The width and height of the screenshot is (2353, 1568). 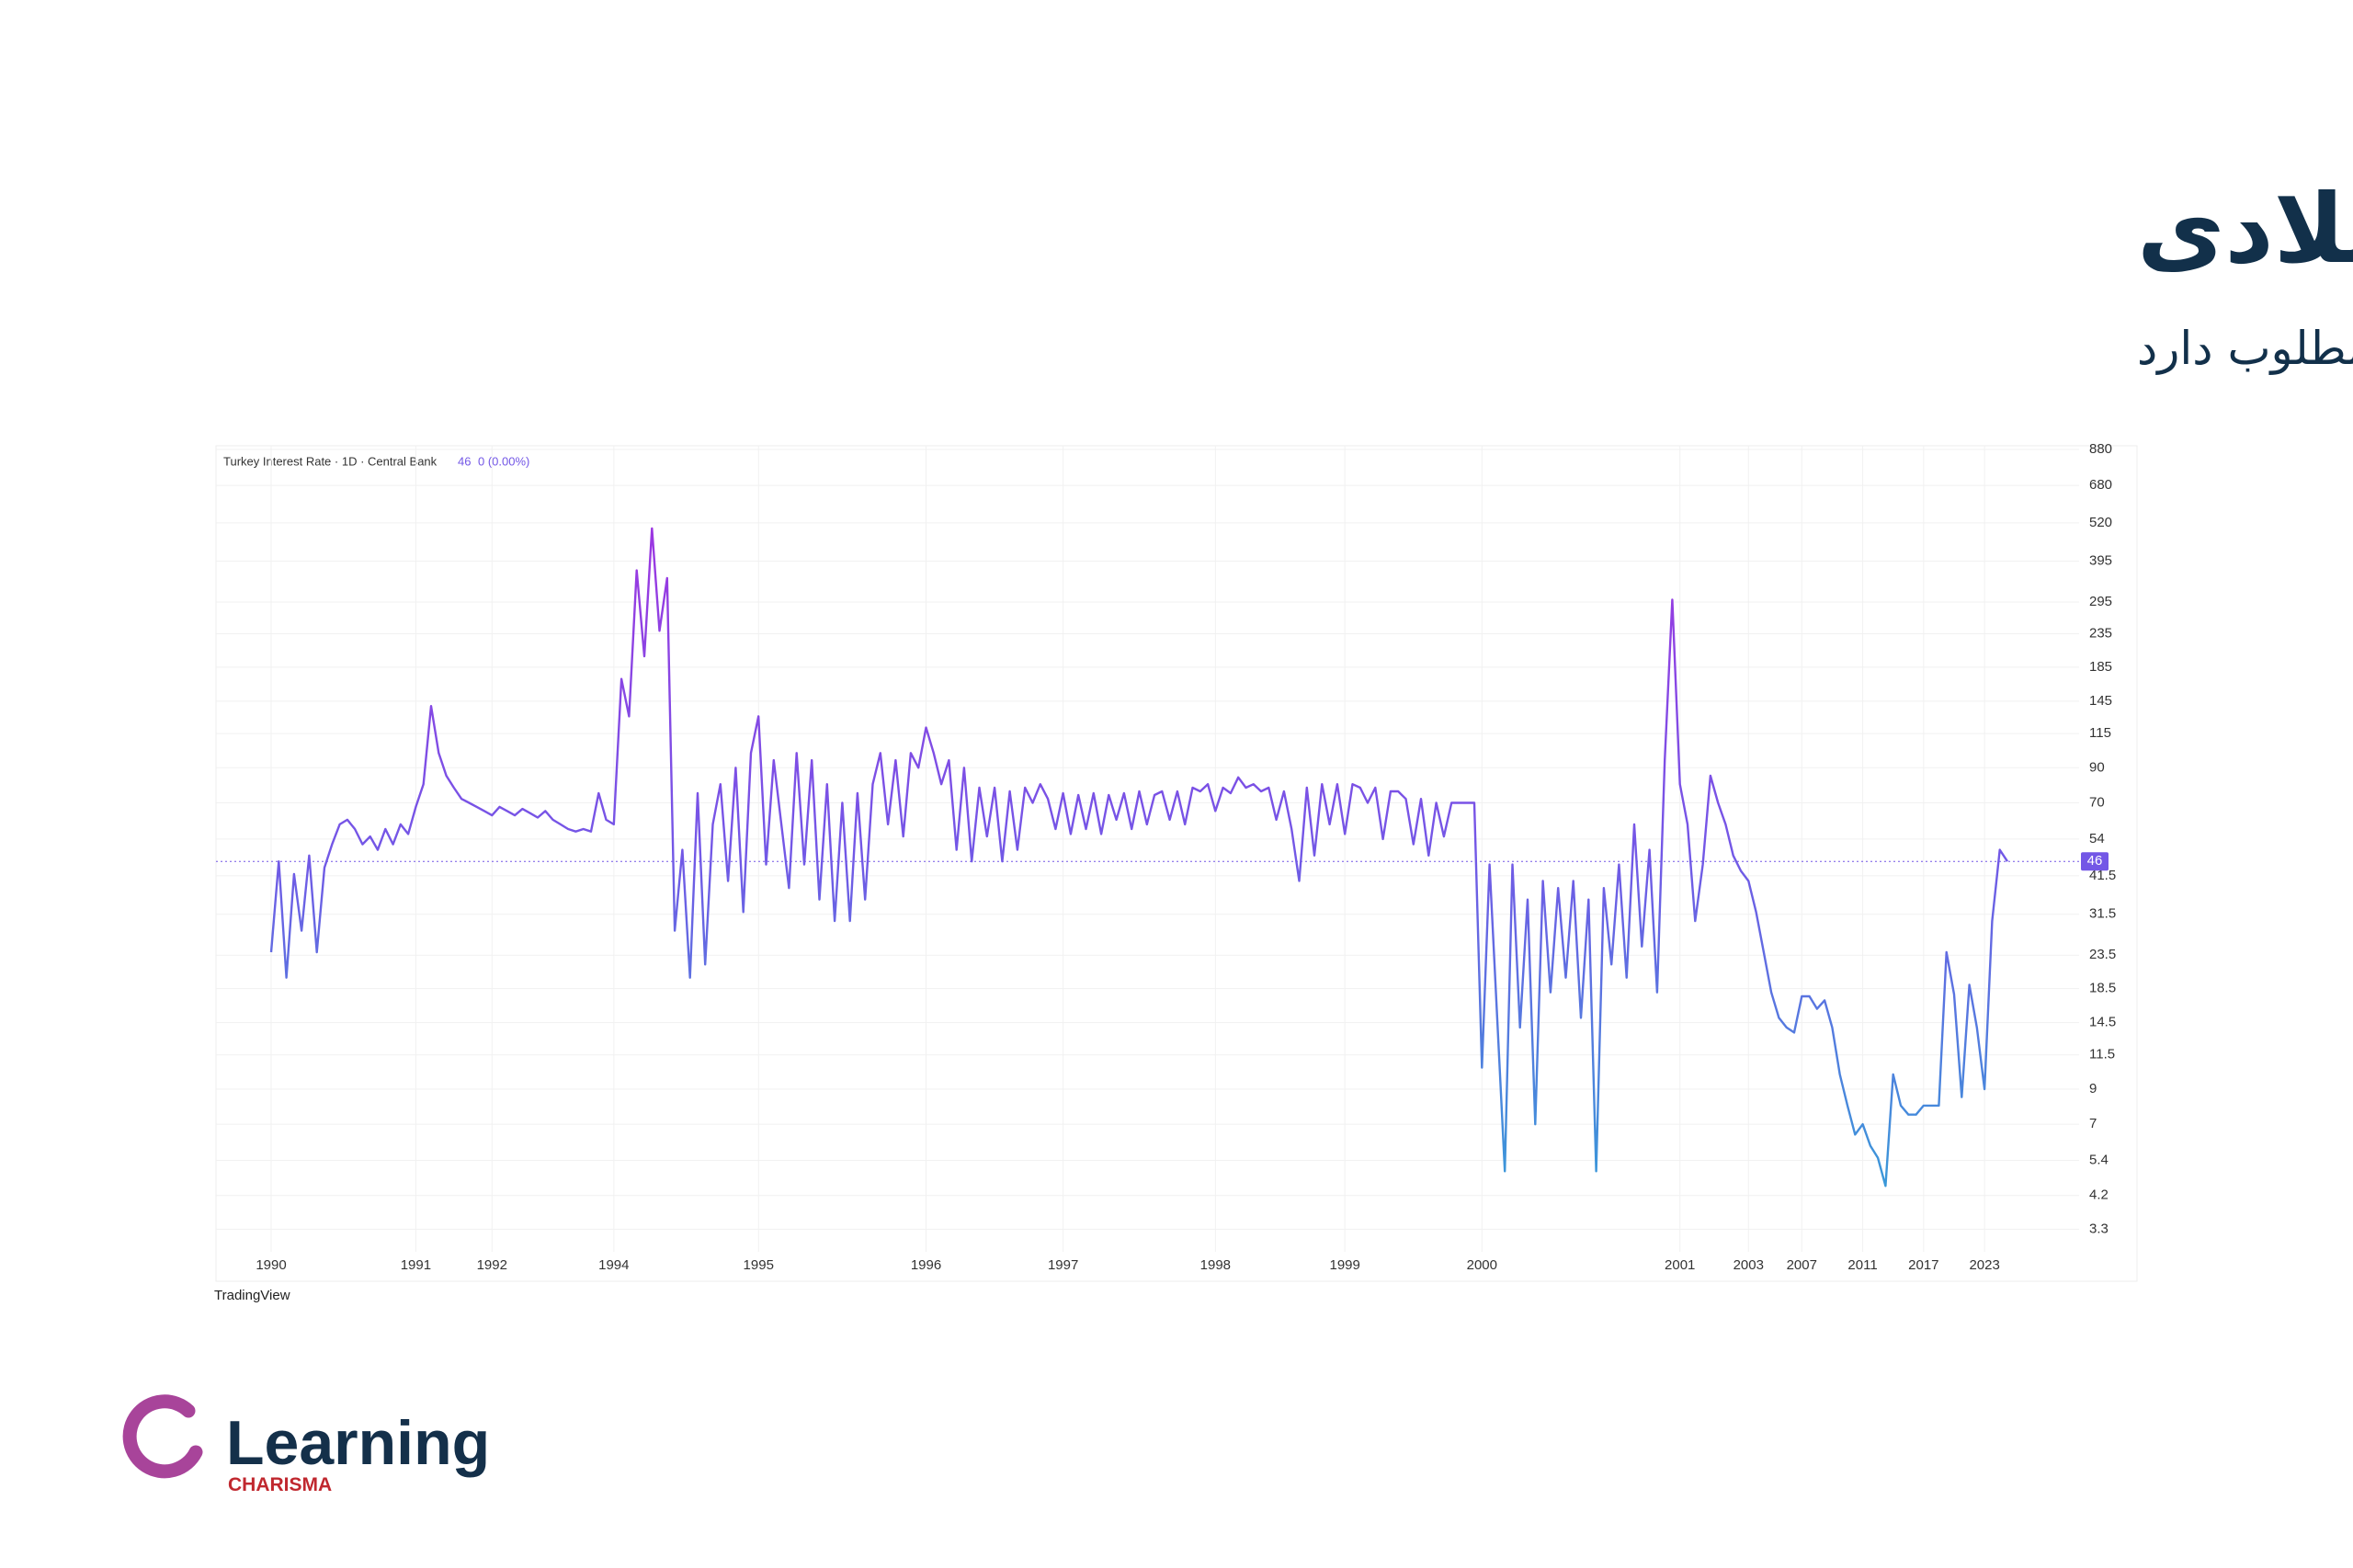 I want to click on x-tick-label: 2007, so click(x=1802, y=1265).